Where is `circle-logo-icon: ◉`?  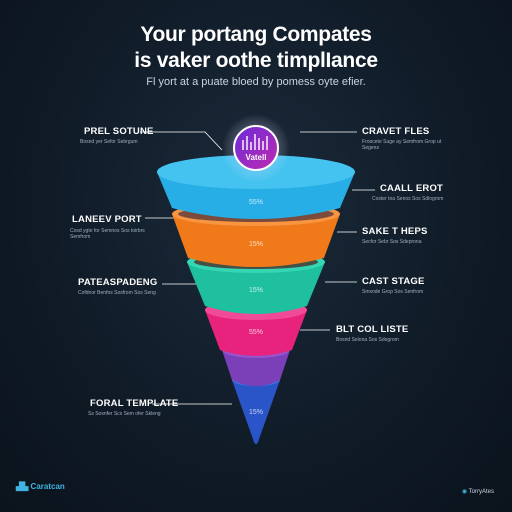
circle-logo-icon: ◉ is located at coordinates (464, 492).